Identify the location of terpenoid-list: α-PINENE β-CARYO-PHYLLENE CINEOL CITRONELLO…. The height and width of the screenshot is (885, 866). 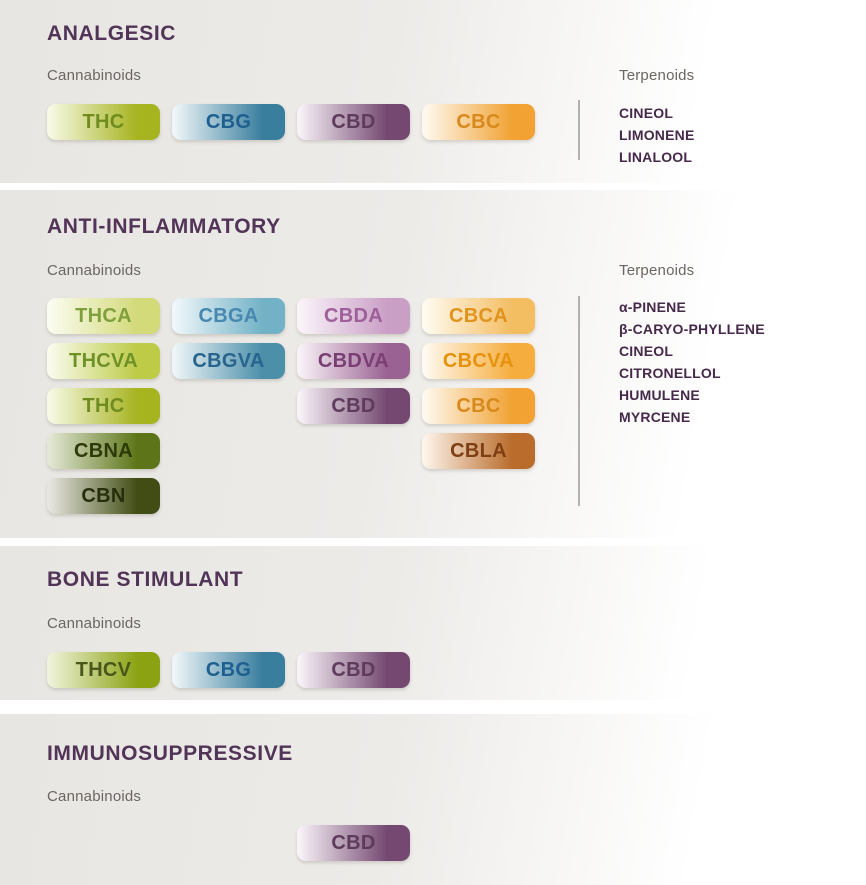
(692, 362).